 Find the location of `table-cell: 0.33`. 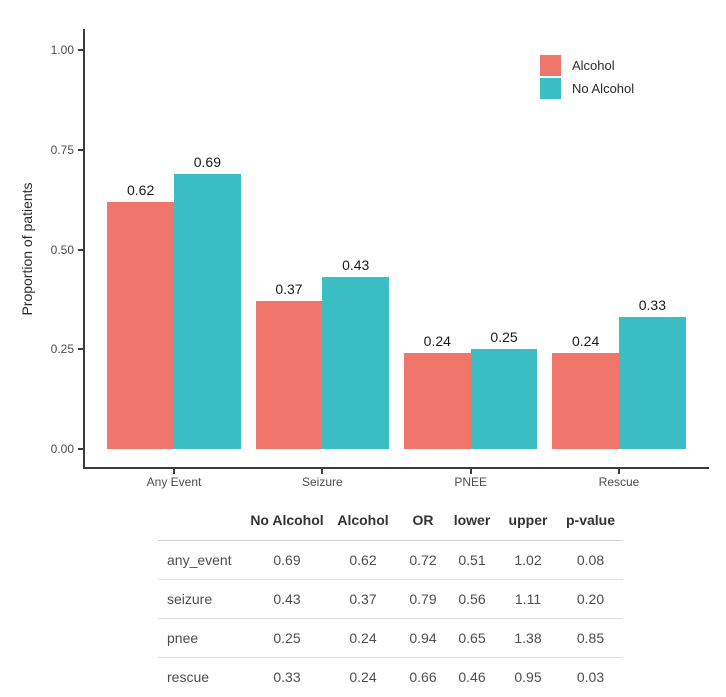

table-cell: 0.33 is located at coordinates (287, 677).